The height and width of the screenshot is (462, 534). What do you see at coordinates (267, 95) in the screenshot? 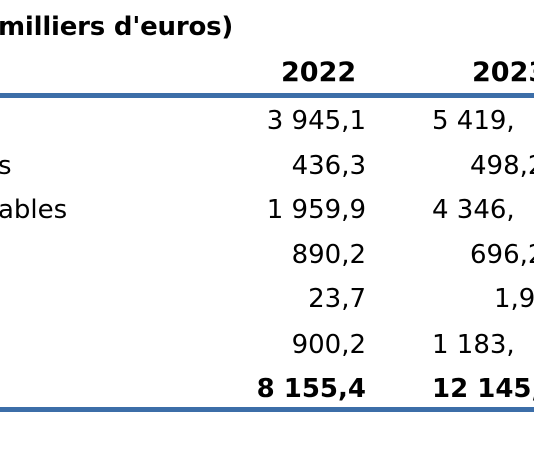
I see `header-rule` at bounding box center [267, 95].